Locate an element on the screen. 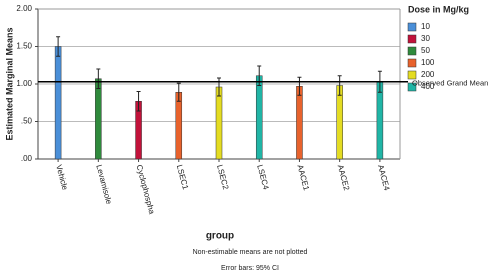 This screenshot has height=275, width=500. x-tick-label: AACE4 is located at coordinates (384, 178).